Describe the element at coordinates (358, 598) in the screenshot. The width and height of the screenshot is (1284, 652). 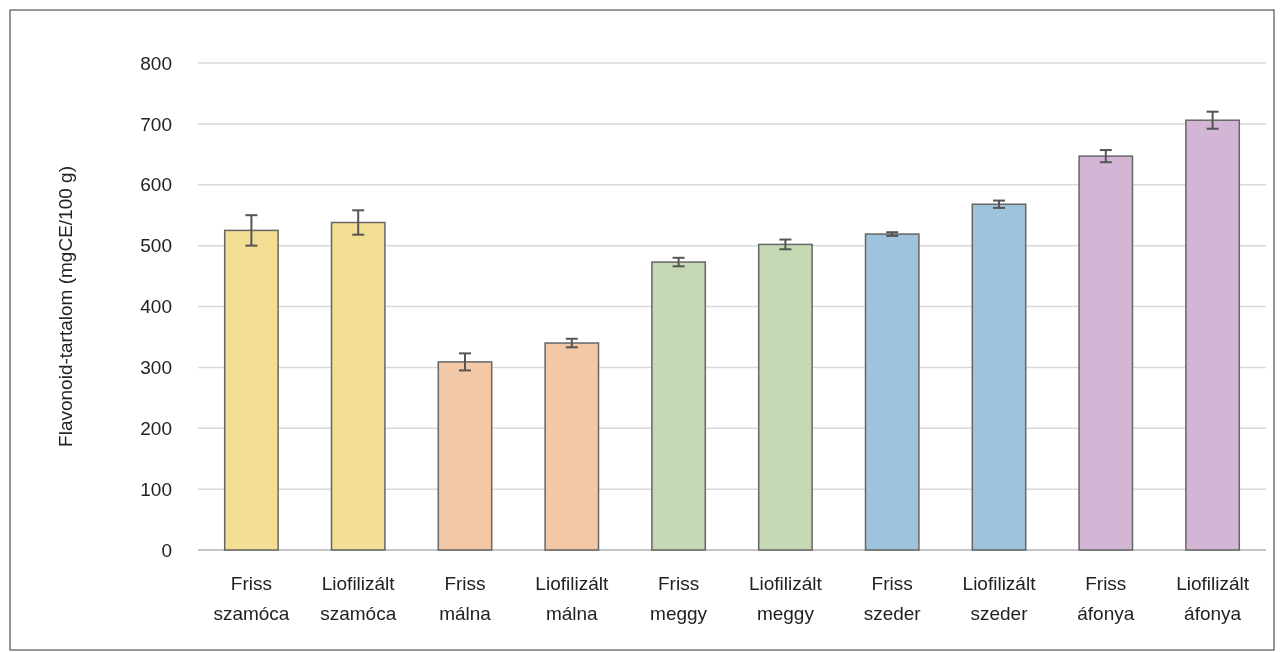
I see `x-tick-label: Liofilizált szamóca` at that location.